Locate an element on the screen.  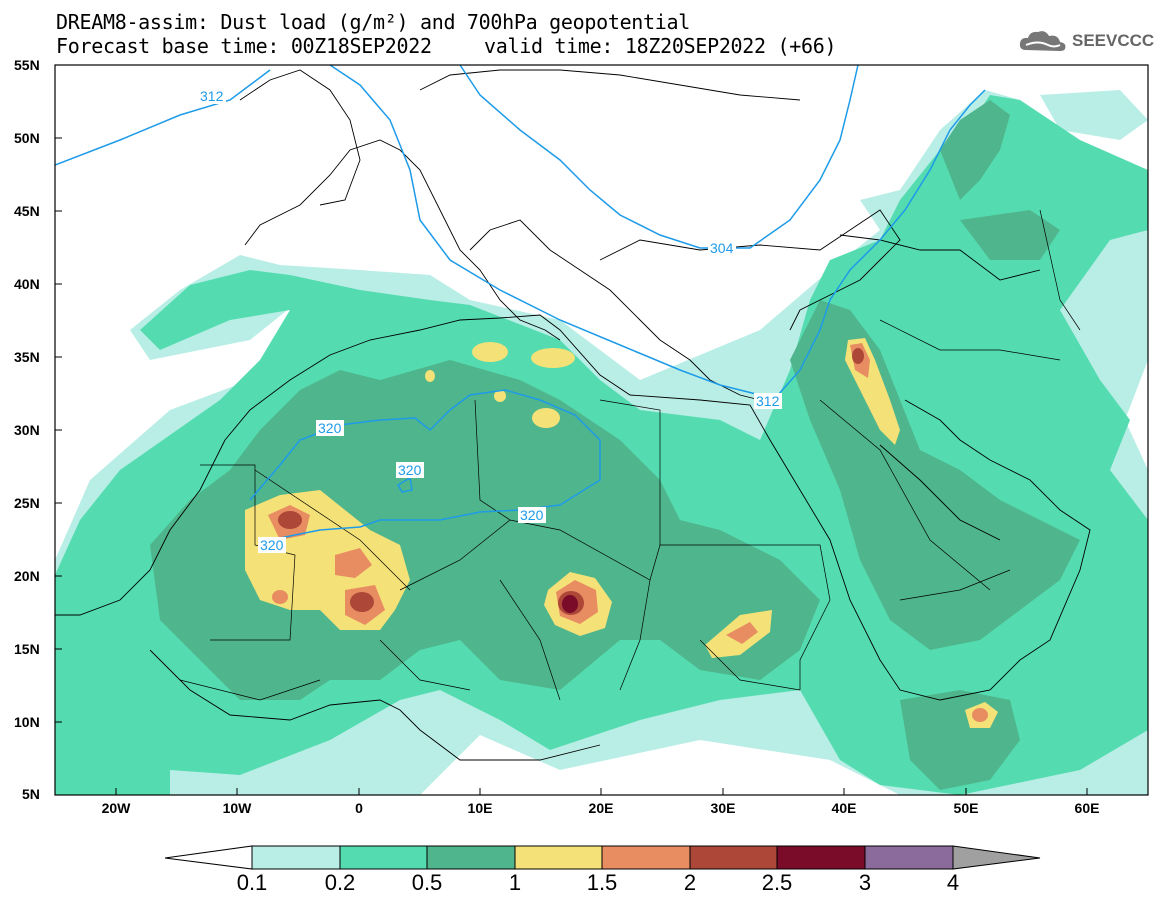
lon-label-60e: 60E is located at coordinates (1087, 808).